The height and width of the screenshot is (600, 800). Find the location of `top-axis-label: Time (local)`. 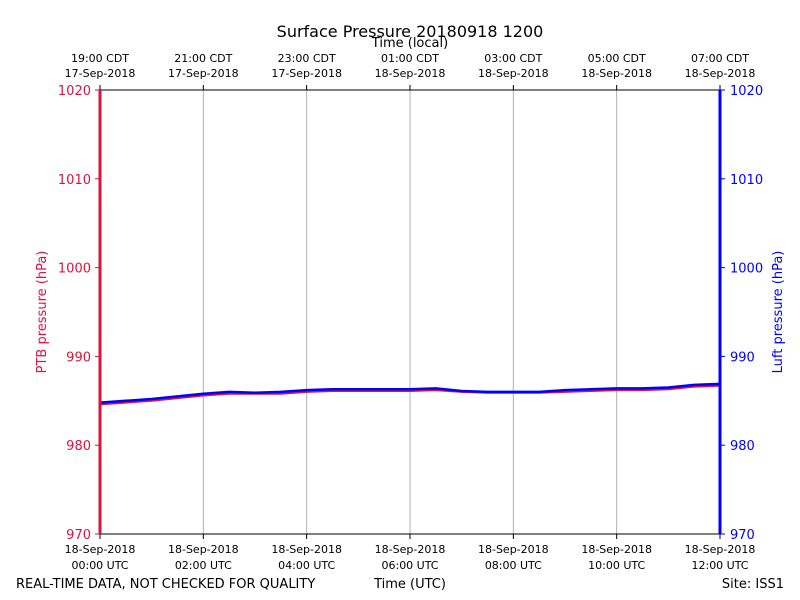

top-axis-label: Time (local) is located at coordinates (409, 43).